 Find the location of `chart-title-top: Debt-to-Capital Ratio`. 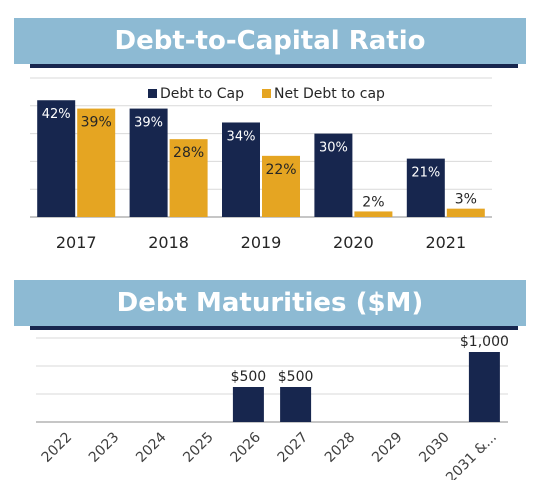

chart-title-top: Debt-to-Capital Ratio is located at coordinates (270, 41).